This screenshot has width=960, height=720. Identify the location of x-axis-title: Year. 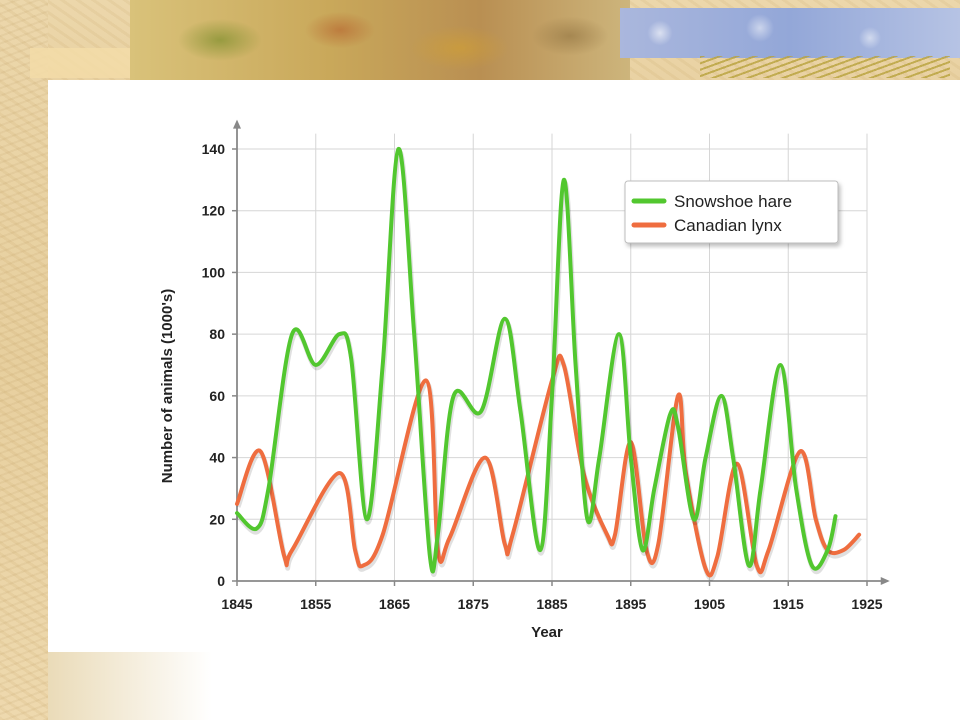
(547, 632).